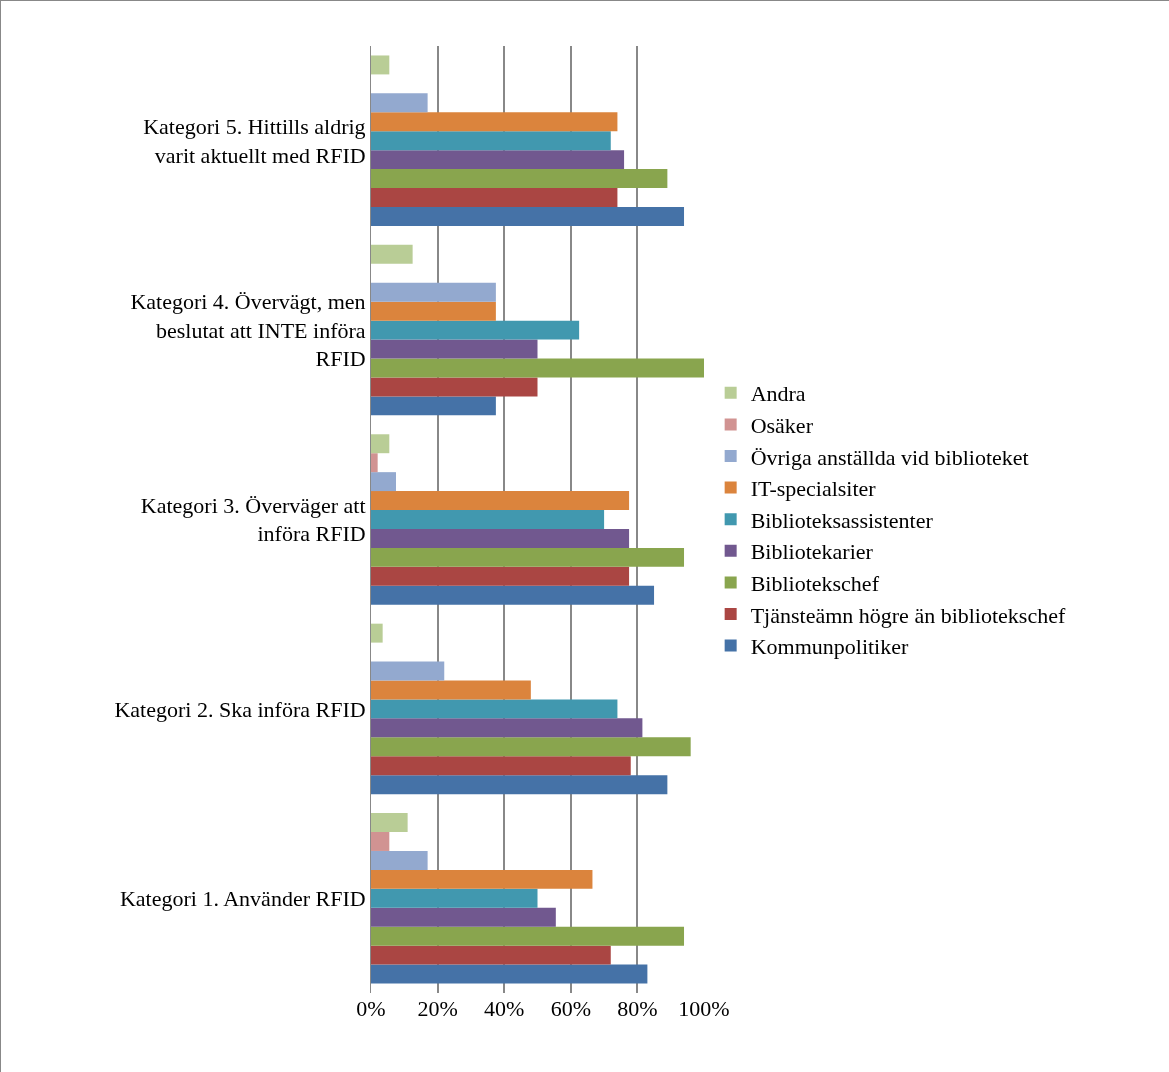  Describe the element at coordinates (254, 141) in the screenshot. I see `y-tick-label: Kategori 5. Hittills aldrig varit aktuellt med RFID` at that location.